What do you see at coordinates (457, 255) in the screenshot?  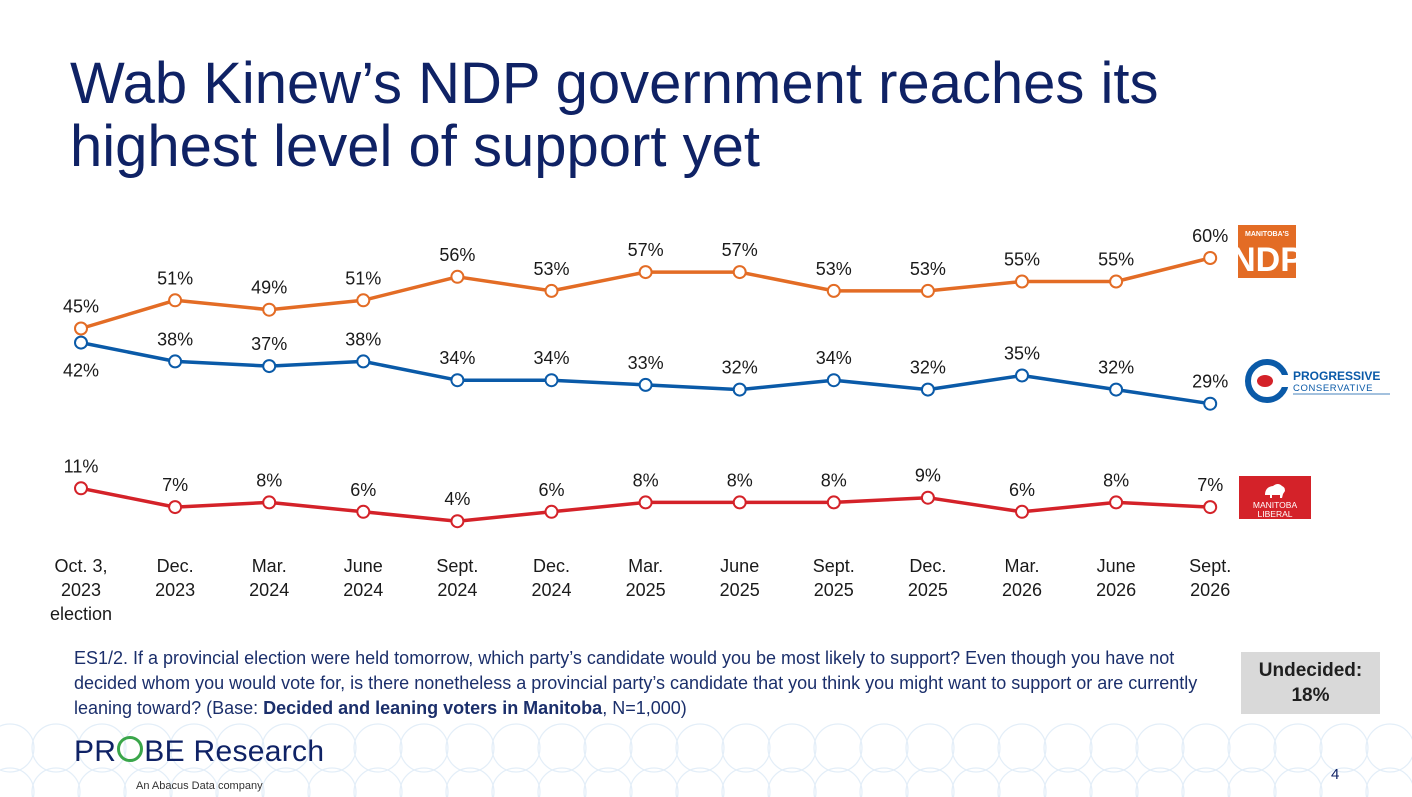 I see `ndp-data-label: 56%` at bounding box center [457, 255].